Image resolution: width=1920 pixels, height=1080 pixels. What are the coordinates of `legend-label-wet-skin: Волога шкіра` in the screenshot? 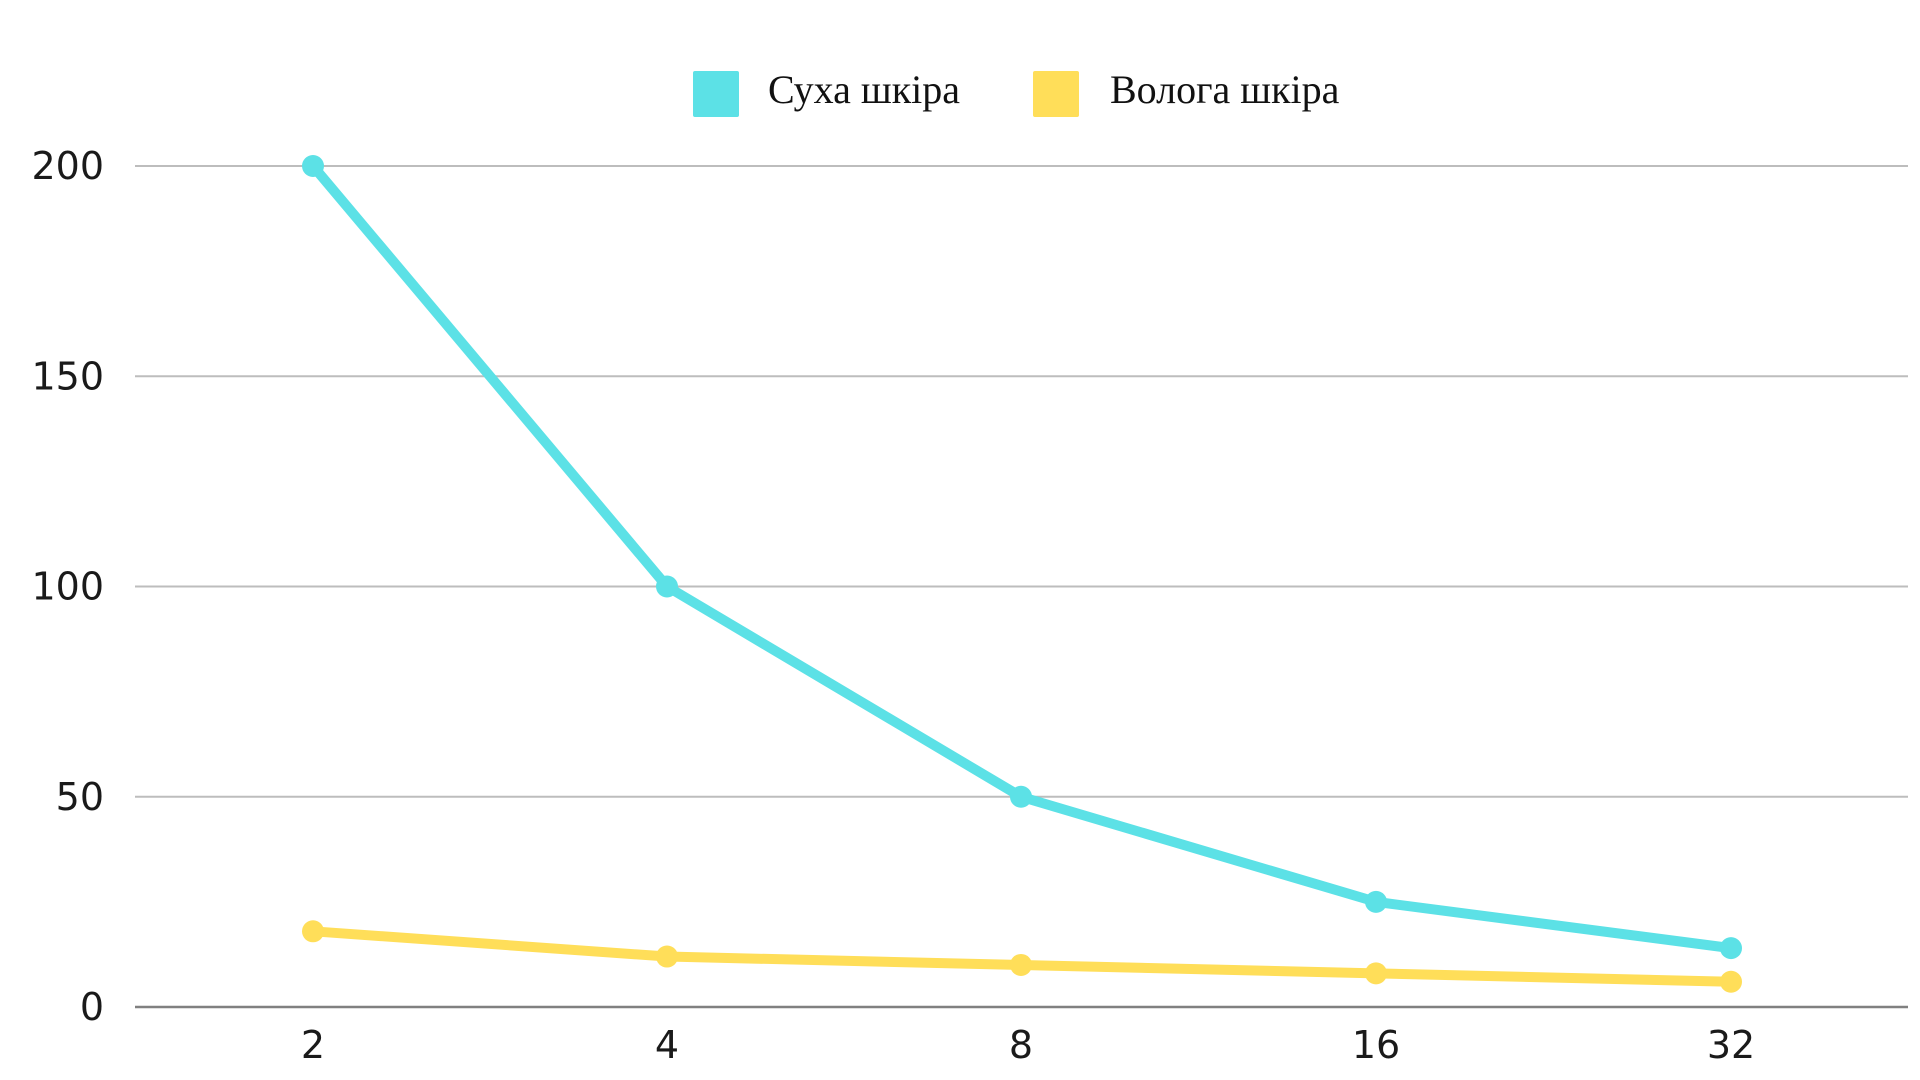 It's located at (1225, 89).